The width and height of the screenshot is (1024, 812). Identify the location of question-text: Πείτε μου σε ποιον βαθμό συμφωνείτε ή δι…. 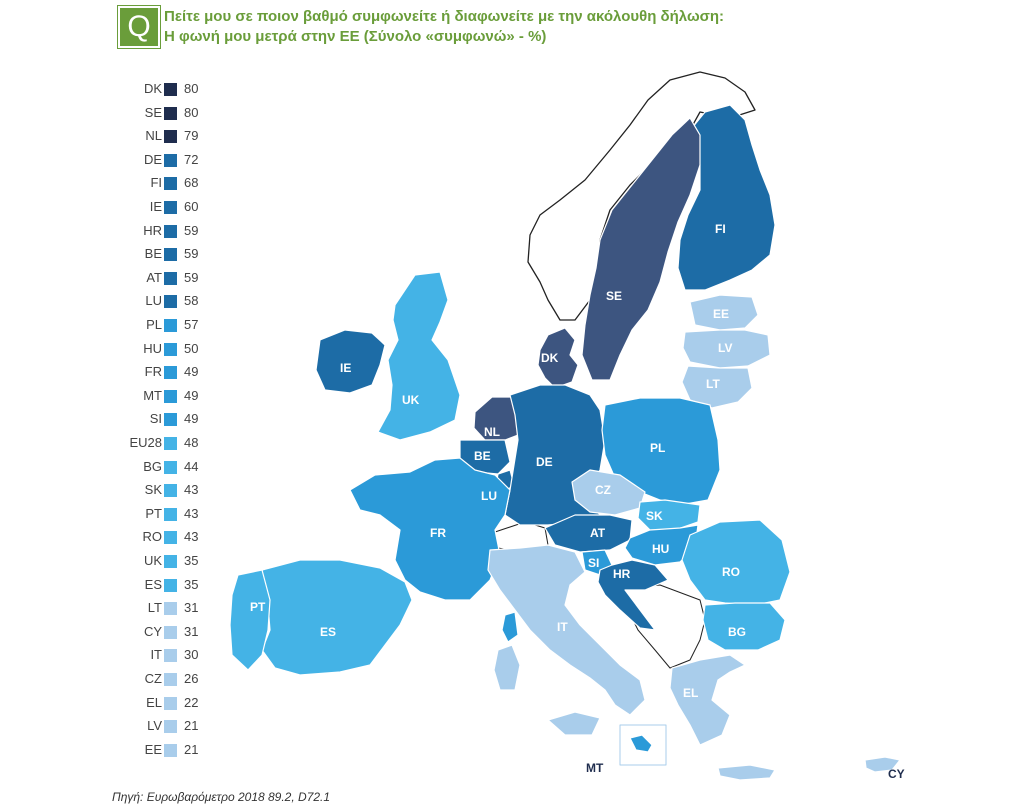
(444, 16).